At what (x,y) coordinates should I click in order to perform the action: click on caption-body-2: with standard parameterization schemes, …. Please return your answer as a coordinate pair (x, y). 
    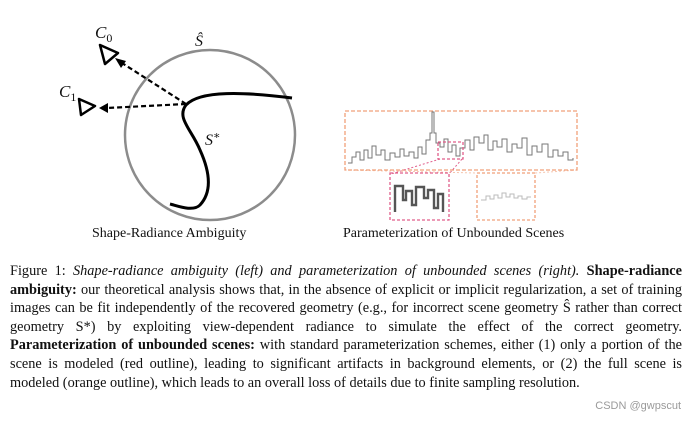
    Looking at the image, I should click on (346, 364).